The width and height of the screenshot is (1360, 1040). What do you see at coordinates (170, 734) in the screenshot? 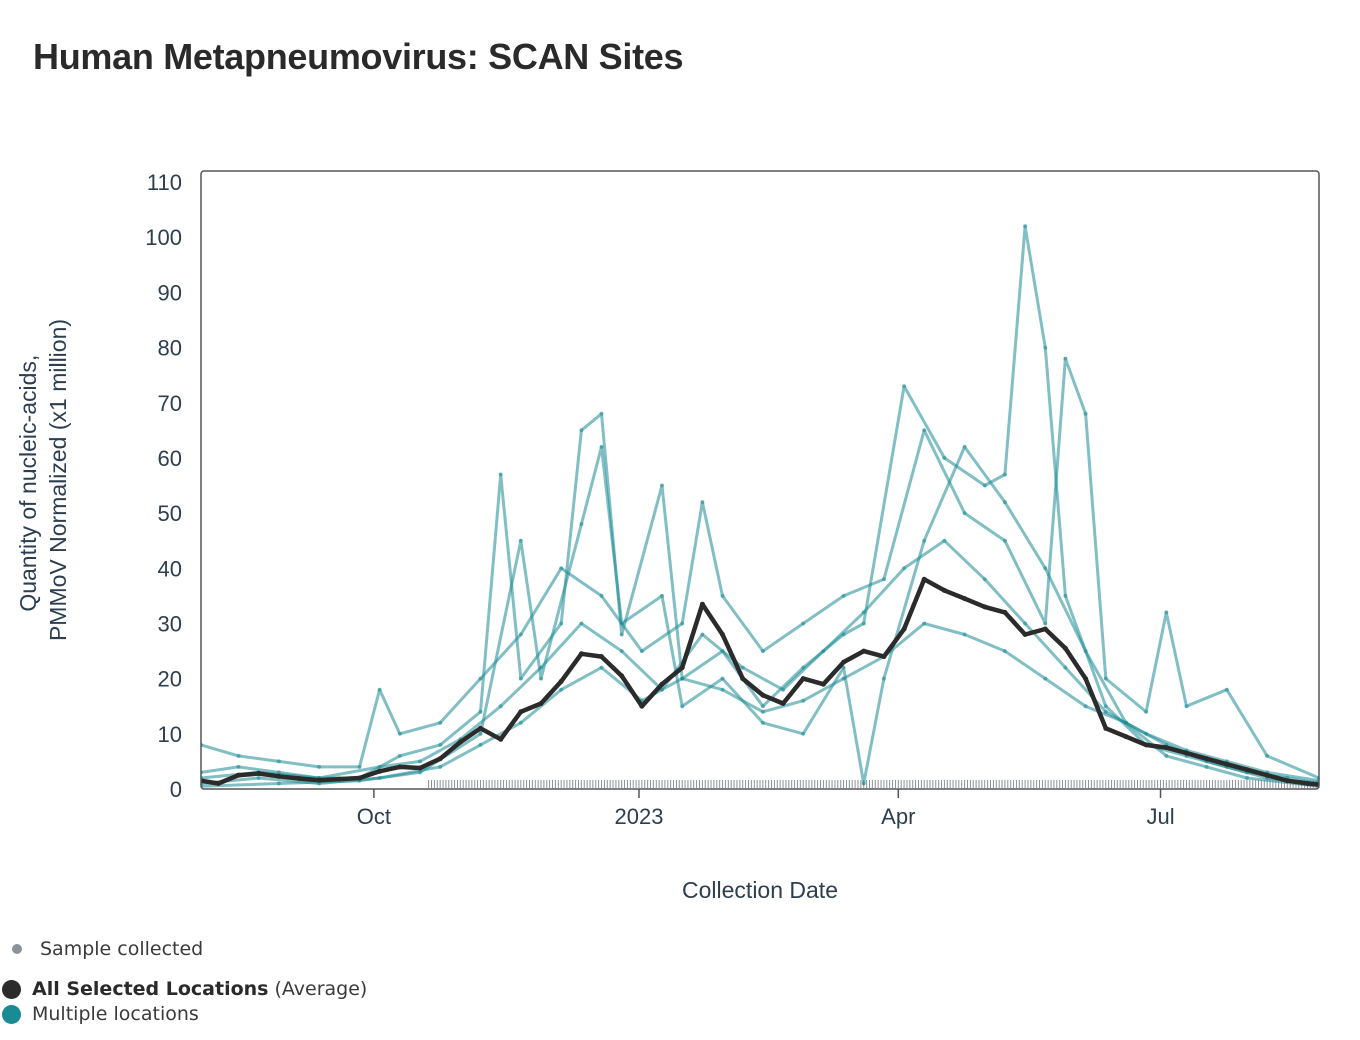
I see `y-tick-label: 10` at bounding box center [170, 734].